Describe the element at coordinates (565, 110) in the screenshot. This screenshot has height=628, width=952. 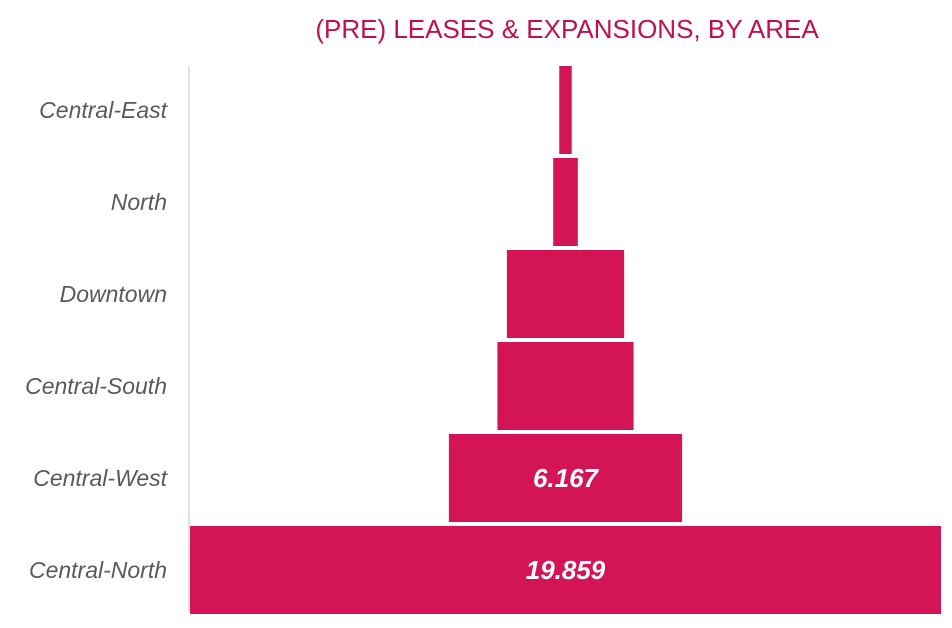
I see `bar-central-east` at that location.